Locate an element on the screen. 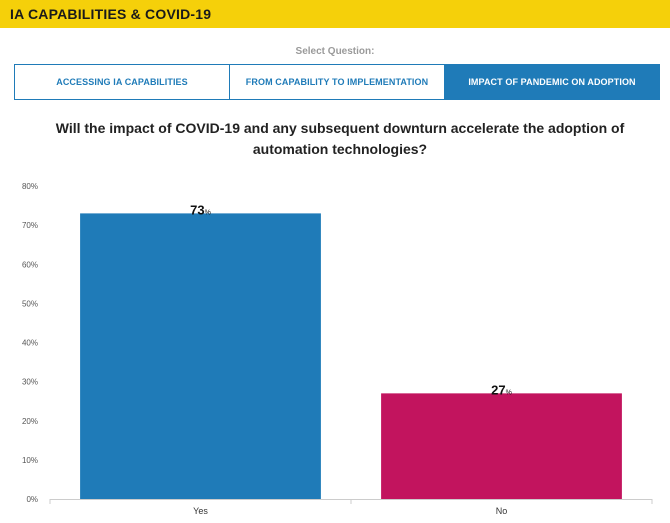  tab-accessing-ia-capabilities: ACCESSING IA CAPABILITIES is located at coordinates (122, 82).